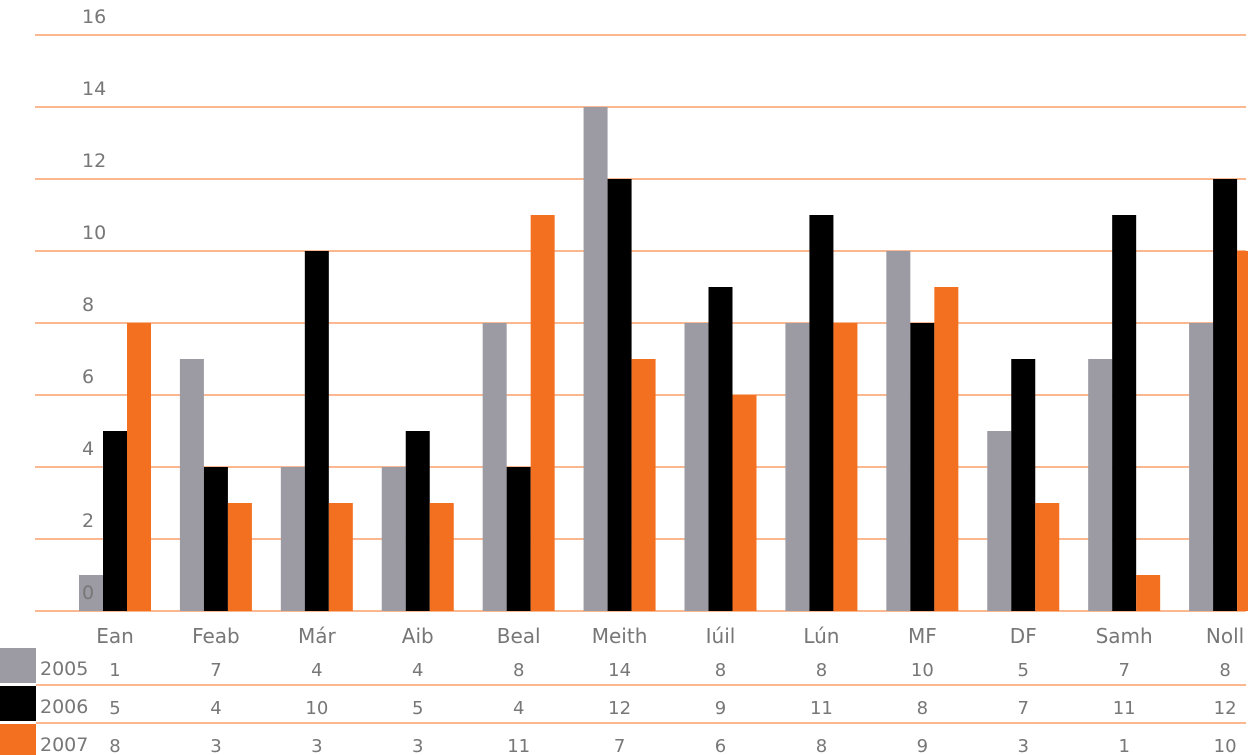 The image size is (1248, 755). Describe the element at coordinates (1023, 636) in the screenshot. I see `x-tick-label: DF` at that location.